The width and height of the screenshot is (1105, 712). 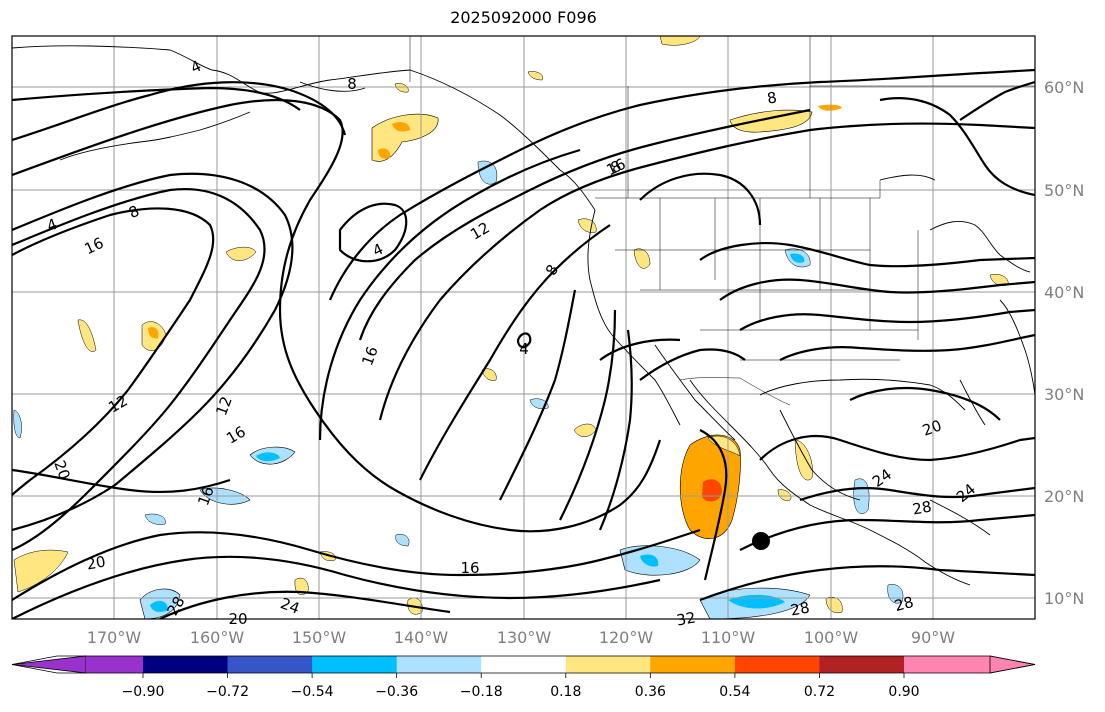 I want to click on longitude-label: 160°W, so click(x=217, y=637).